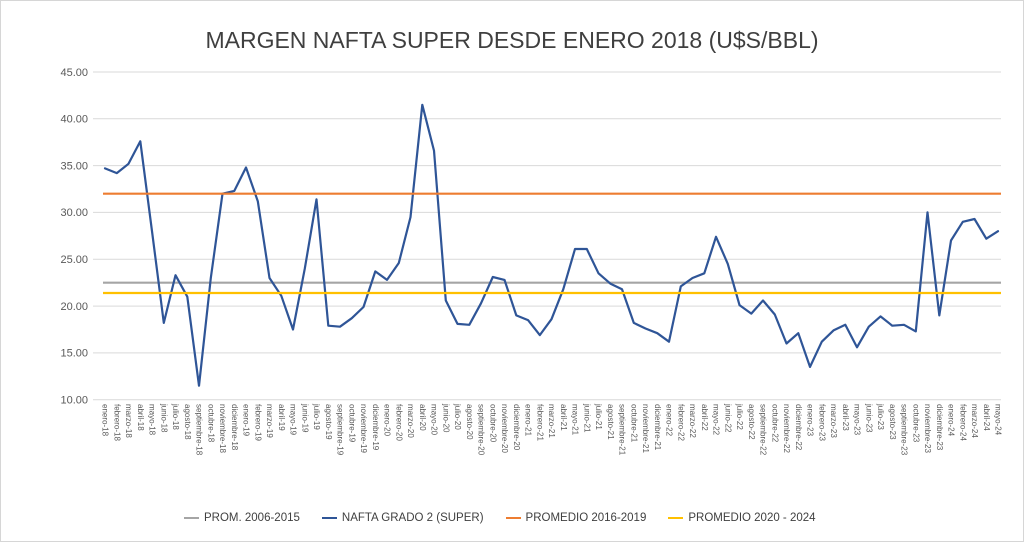 This screenshot has width=1024, height=542. Describe the element at coordinates (680, 422) in the screenshot. I see `x-tick-label: febrero-22` at that location.